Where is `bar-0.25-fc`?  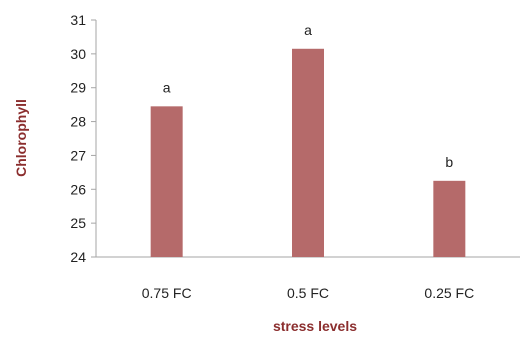
bar-0.25-fc is located at coordinates (449, 218).